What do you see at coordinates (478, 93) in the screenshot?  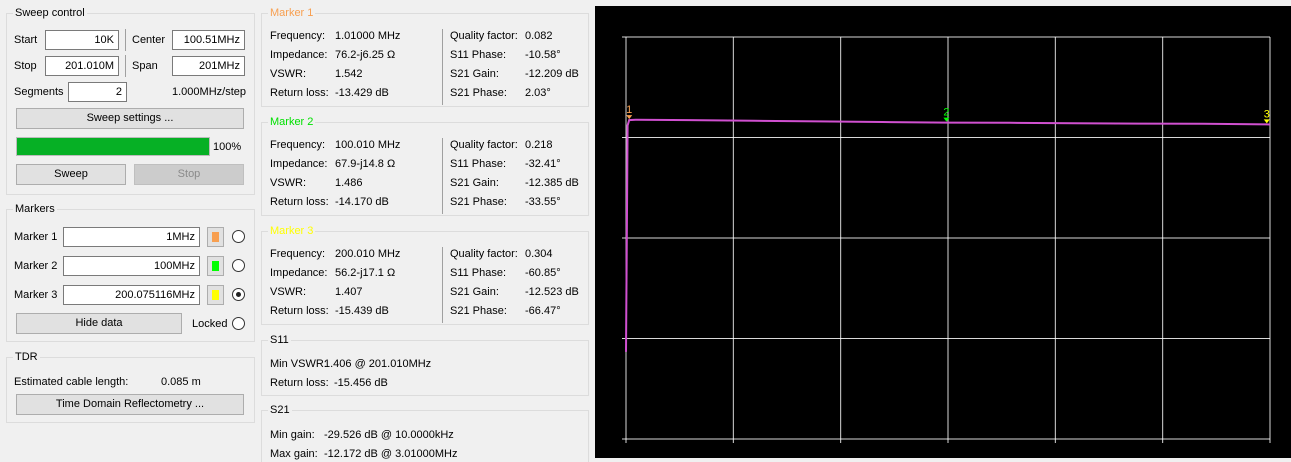 I see `marker-1-s21-phase-label: S21 Phase:` at bounding box center [478, 93].